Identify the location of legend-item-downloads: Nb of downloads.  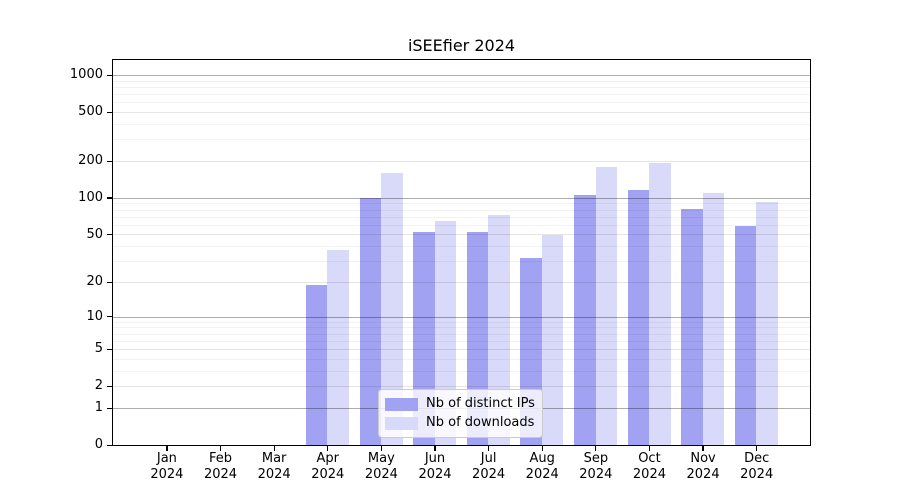
(460, 423).